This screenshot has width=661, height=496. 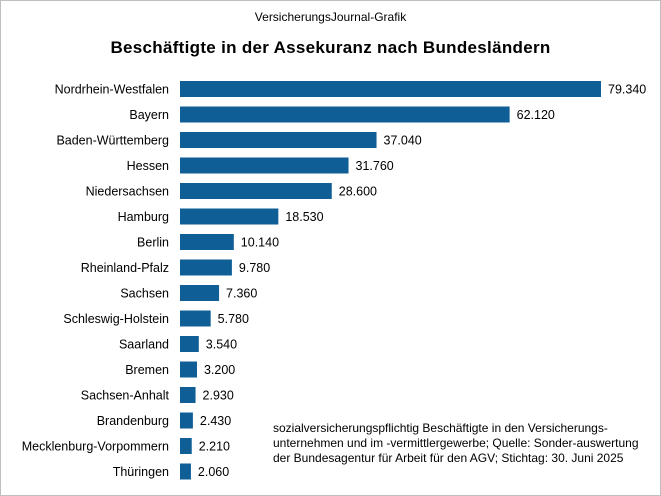 I want to click on category-label: Baden-Württemberg, so click(x=112, y=141).